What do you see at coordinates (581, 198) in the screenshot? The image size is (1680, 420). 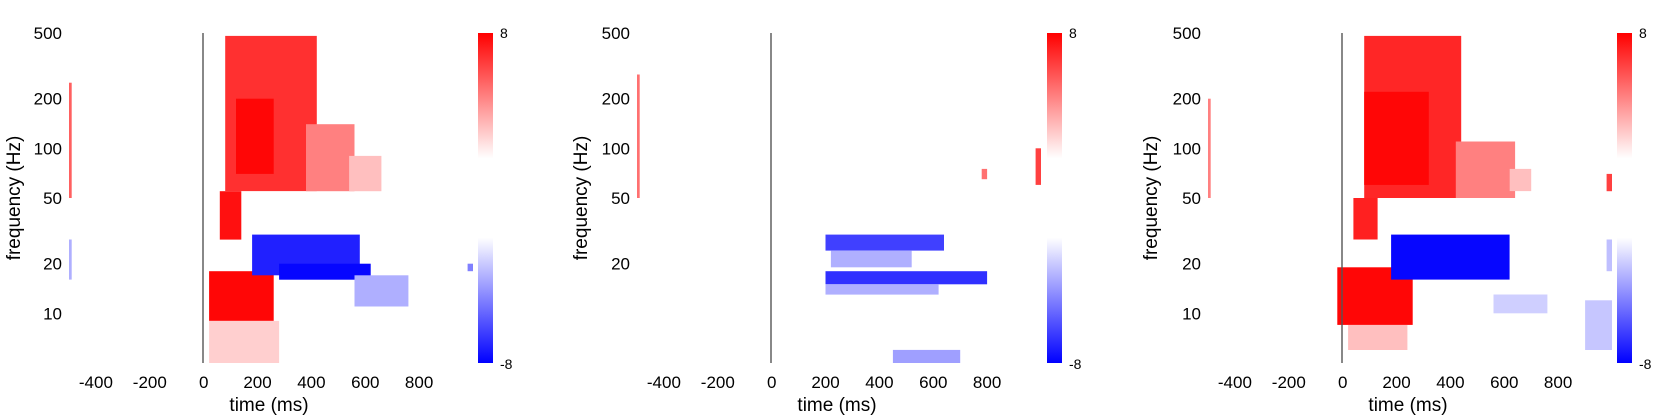 I see `y-axis-label-2: frequency (Hz)` at bounding box center [581, 198].